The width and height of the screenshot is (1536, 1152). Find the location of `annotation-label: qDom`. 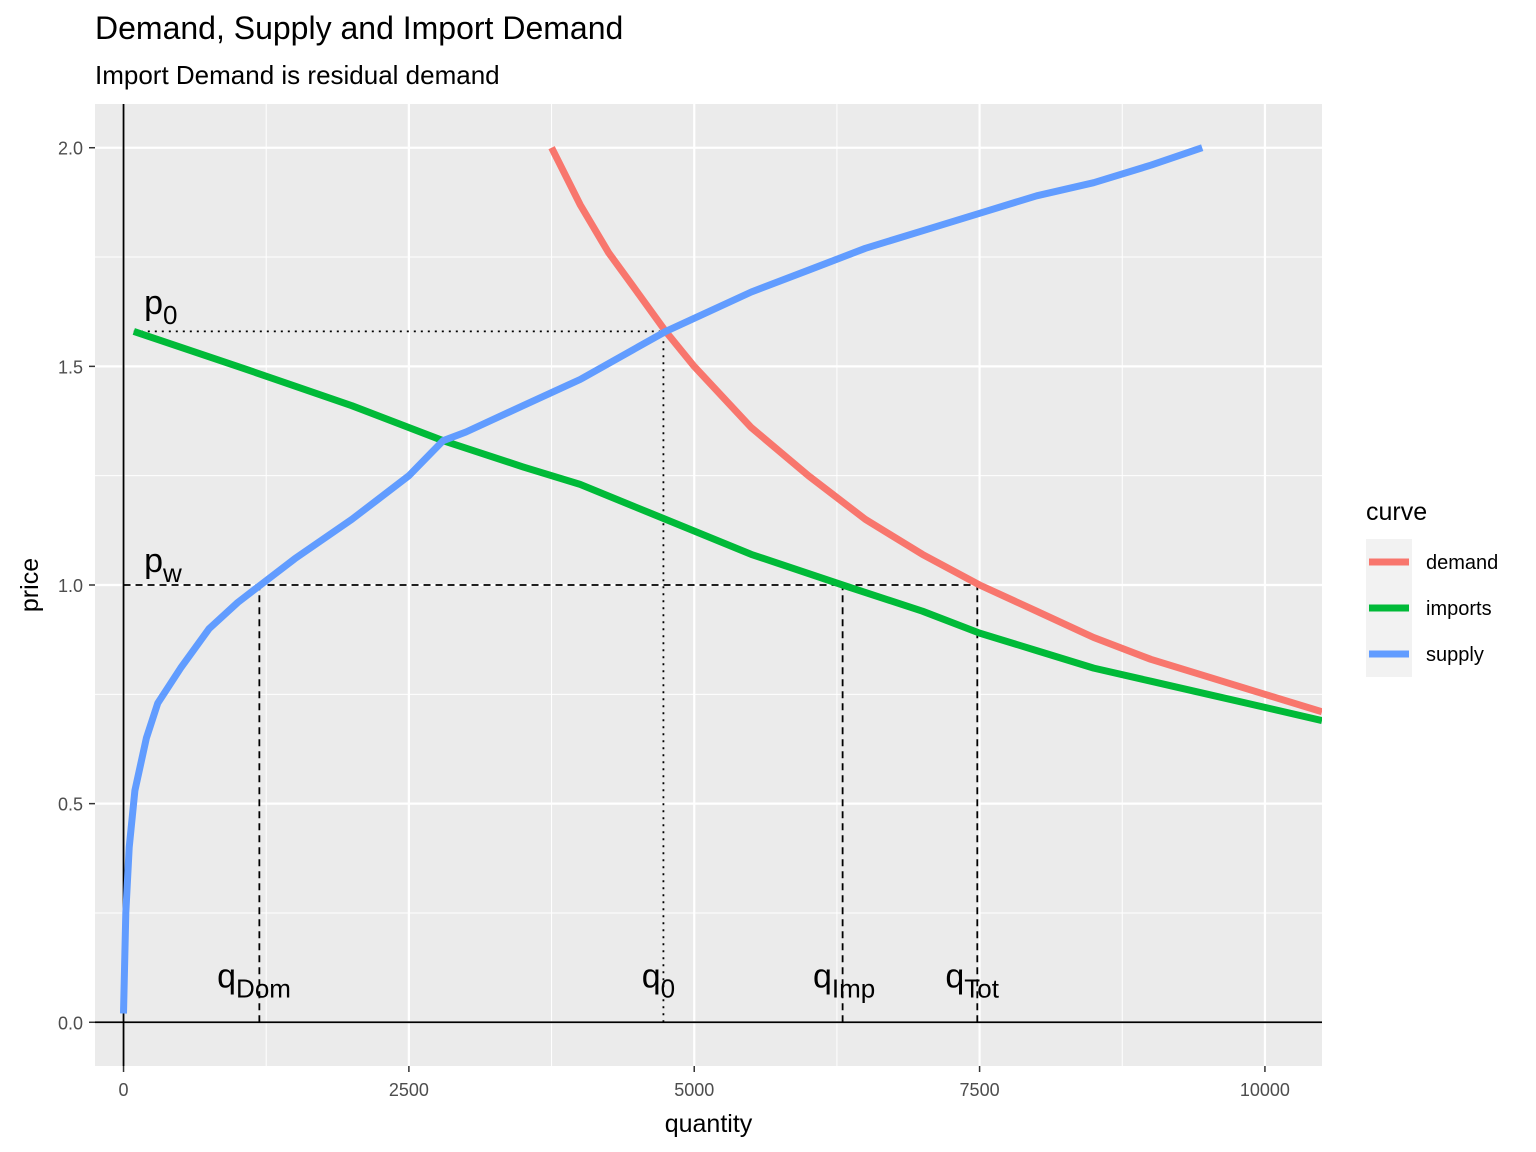

annotation-label: qDom is located at coordinates (254, 980).